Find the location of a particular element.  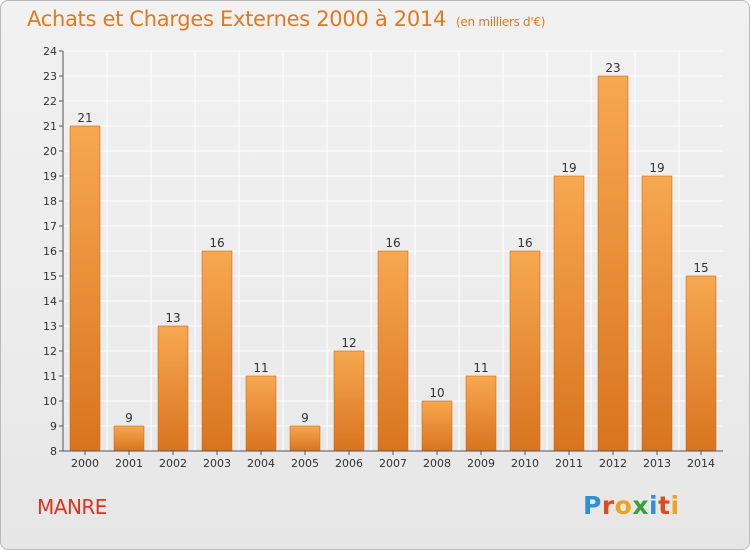

y-tick-label: 13 is located at coordinates (50, 326).